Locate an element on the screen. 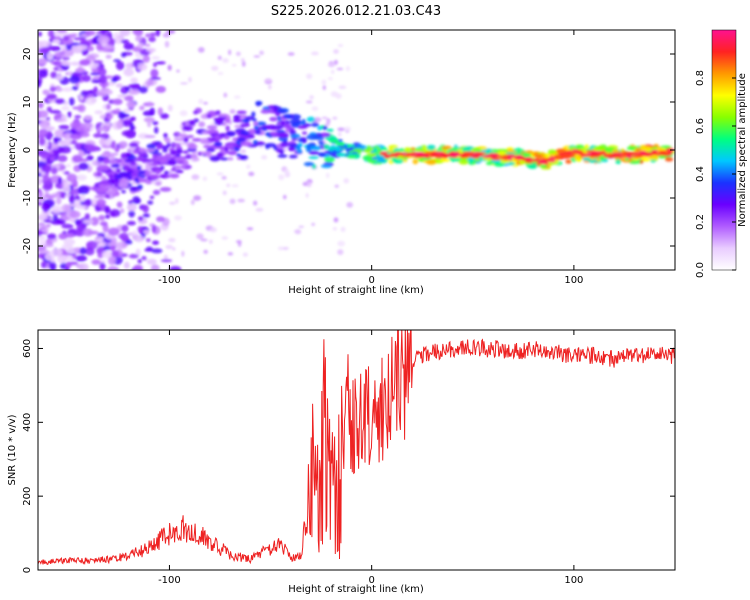 The image size is (750, 600). snr-y-tick-label: 200 is located at coordinates (27, 496).